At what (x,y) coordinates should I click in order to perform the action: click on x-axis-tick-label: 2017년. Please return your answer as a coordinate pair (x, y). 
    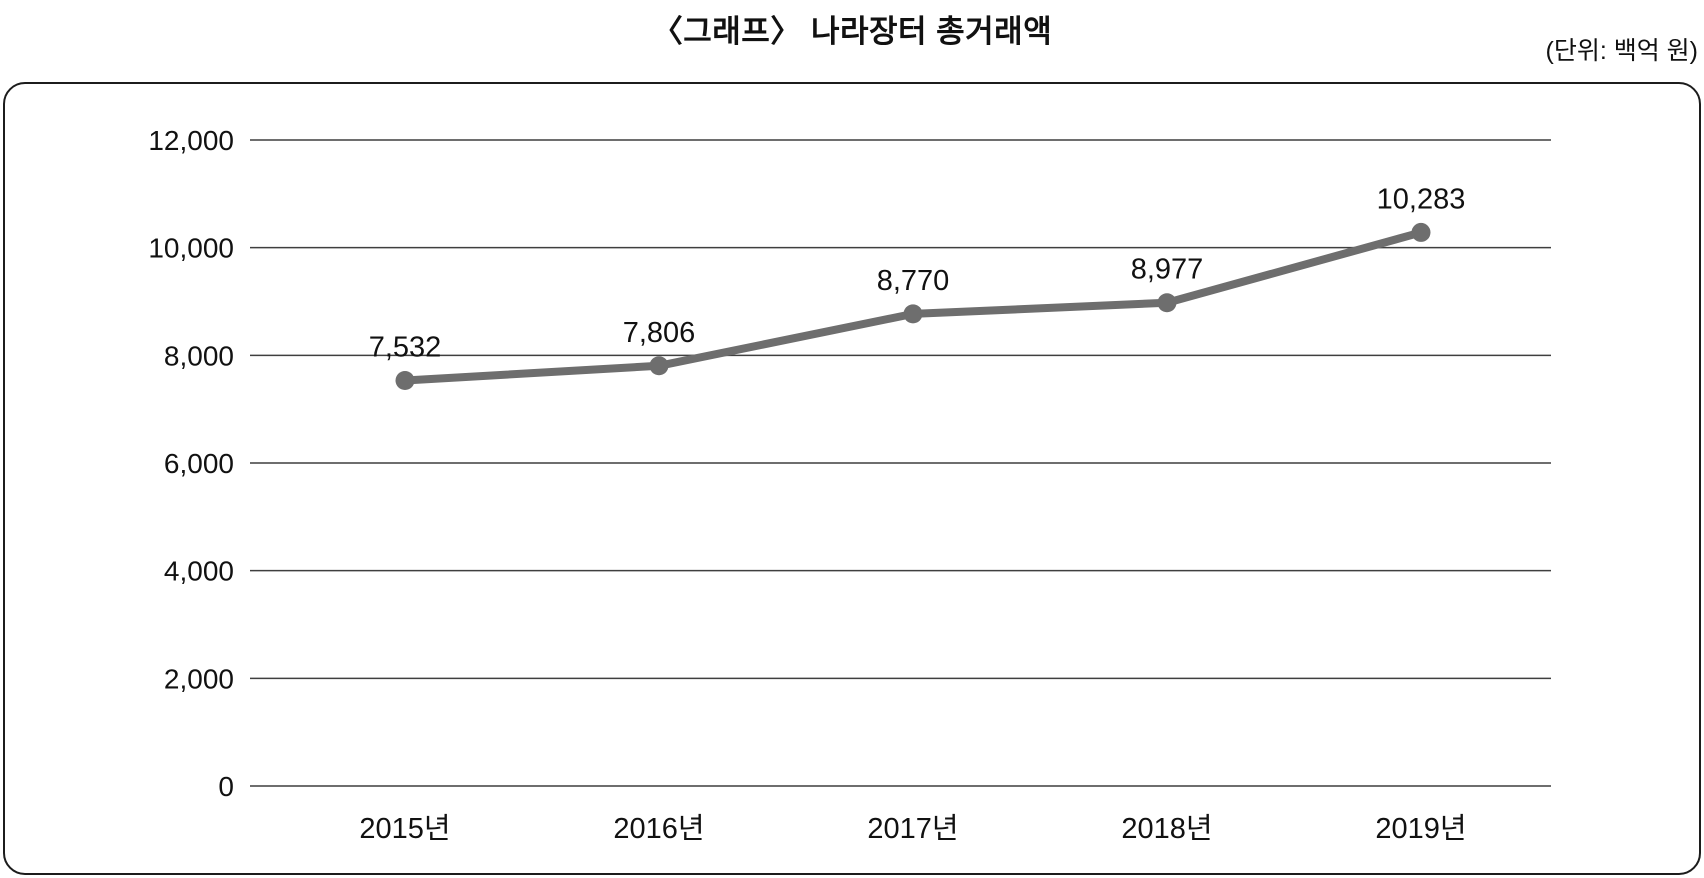
    Looking at the image, I should click on (912, 829).